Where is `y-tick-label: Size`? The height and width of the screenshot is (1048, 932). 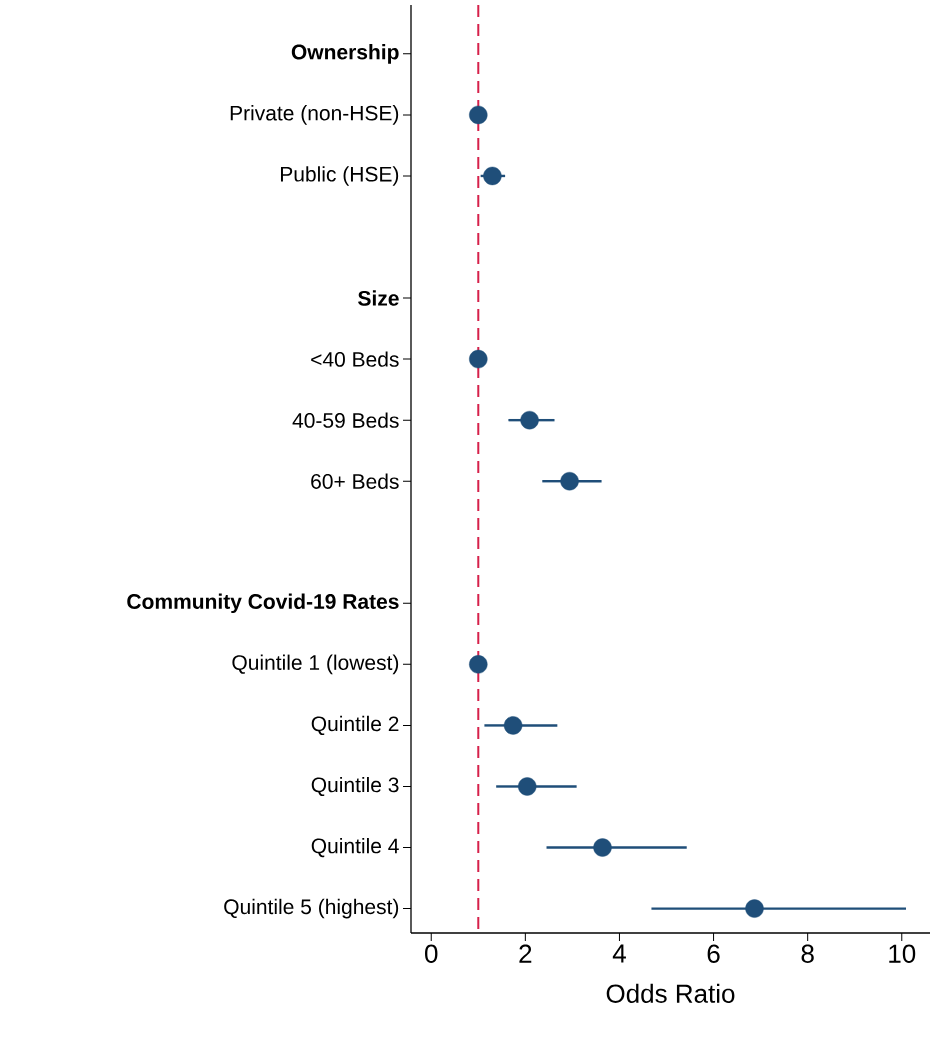 y-tick-label: Size is located at coordinates (378, 298).